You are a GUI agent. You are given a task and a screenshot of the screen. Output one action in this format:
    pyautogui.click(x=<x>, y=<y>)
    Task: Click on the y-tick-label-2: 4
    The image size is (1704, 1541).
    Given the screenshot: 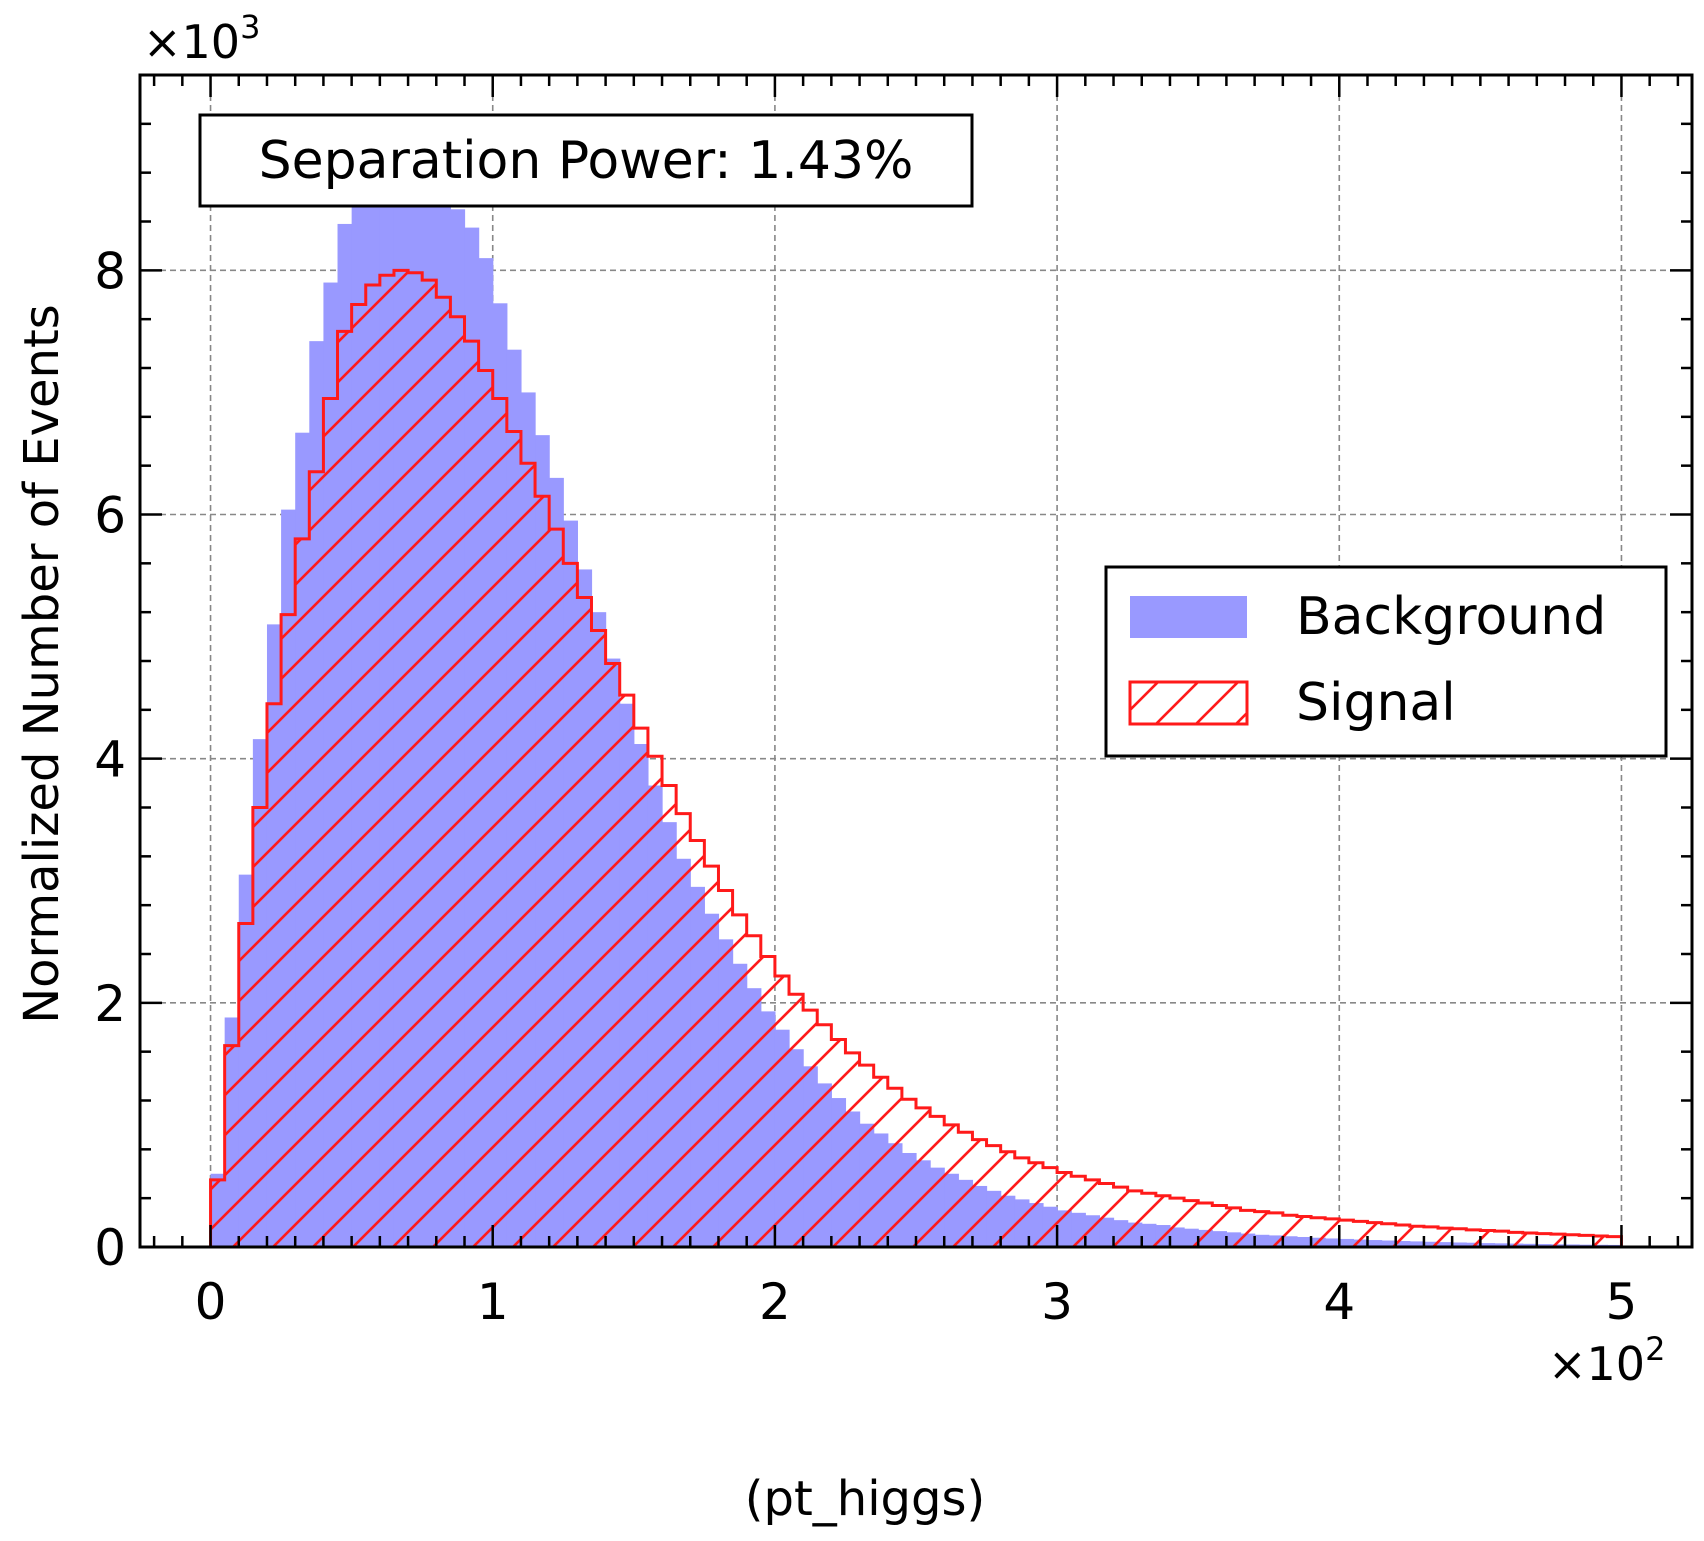 What is the action you would take?
    pyautogui.click(x=110, y=760)
    